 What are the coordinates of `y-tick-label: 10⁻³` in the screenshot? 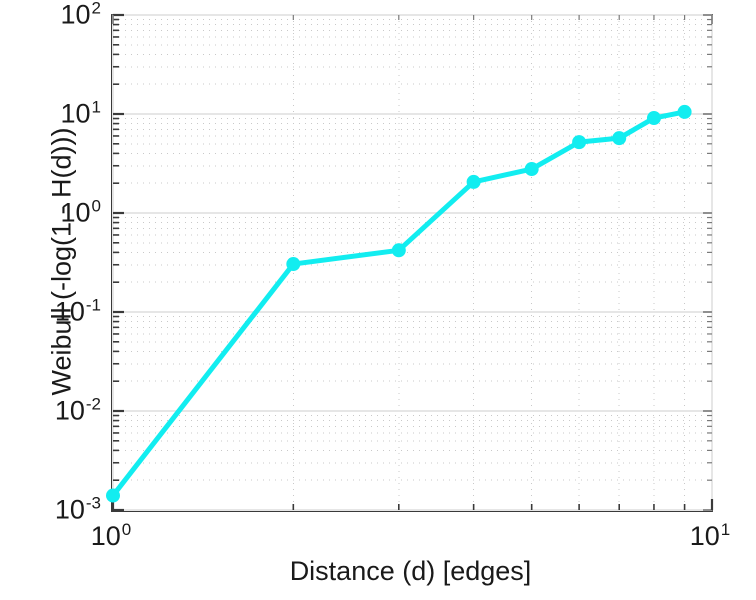 It's located at (77, 509).